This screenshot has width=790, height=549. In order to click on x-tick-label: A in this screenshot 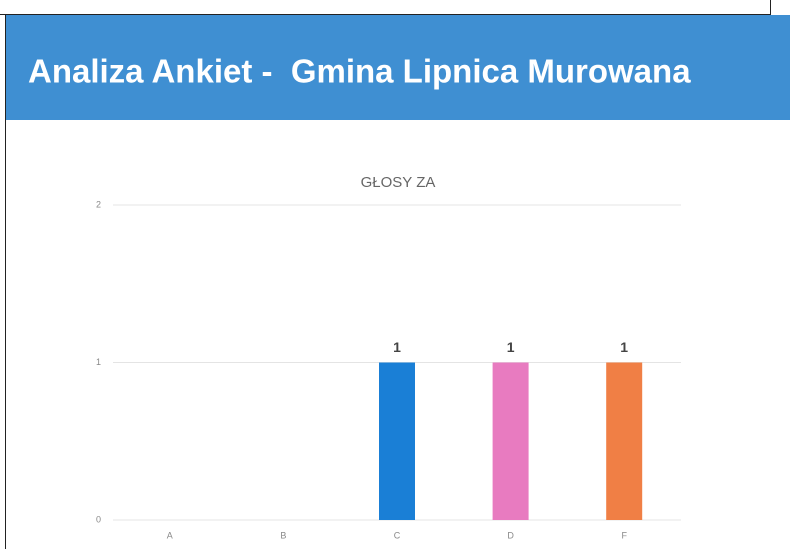, I will do `click(170, 535)`.